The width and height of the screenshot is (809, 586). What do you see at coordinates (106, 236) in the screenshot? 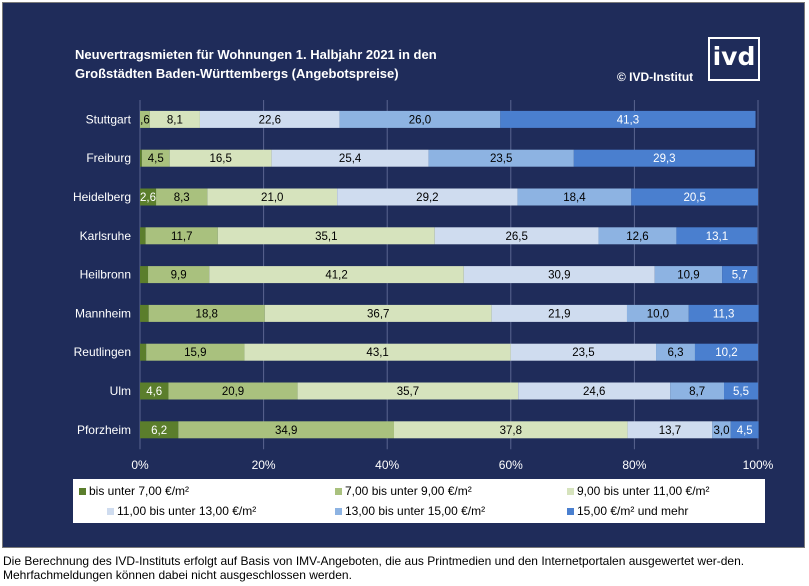
I see `category-label: Karlsruhe` at bounding box center [106, 236].